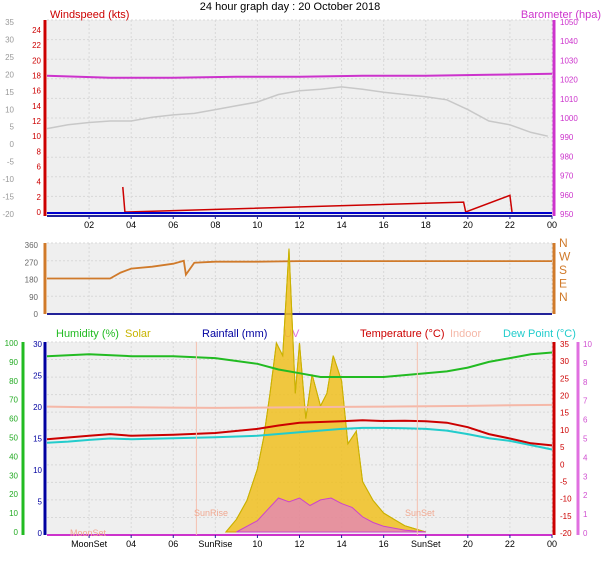 The height and width of the screenshot is (561, 608). Describe the element at coordinates (552, 225) in the screenshot. I see `panel1-time-tick: 00` at that location.